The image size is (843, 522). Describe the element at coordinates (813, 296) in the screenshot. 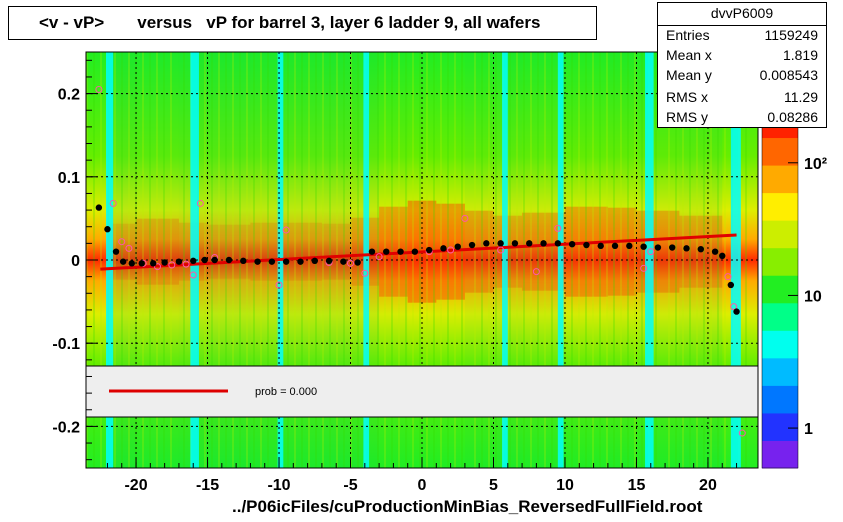

I see `z-tick-label: 10` at that location.